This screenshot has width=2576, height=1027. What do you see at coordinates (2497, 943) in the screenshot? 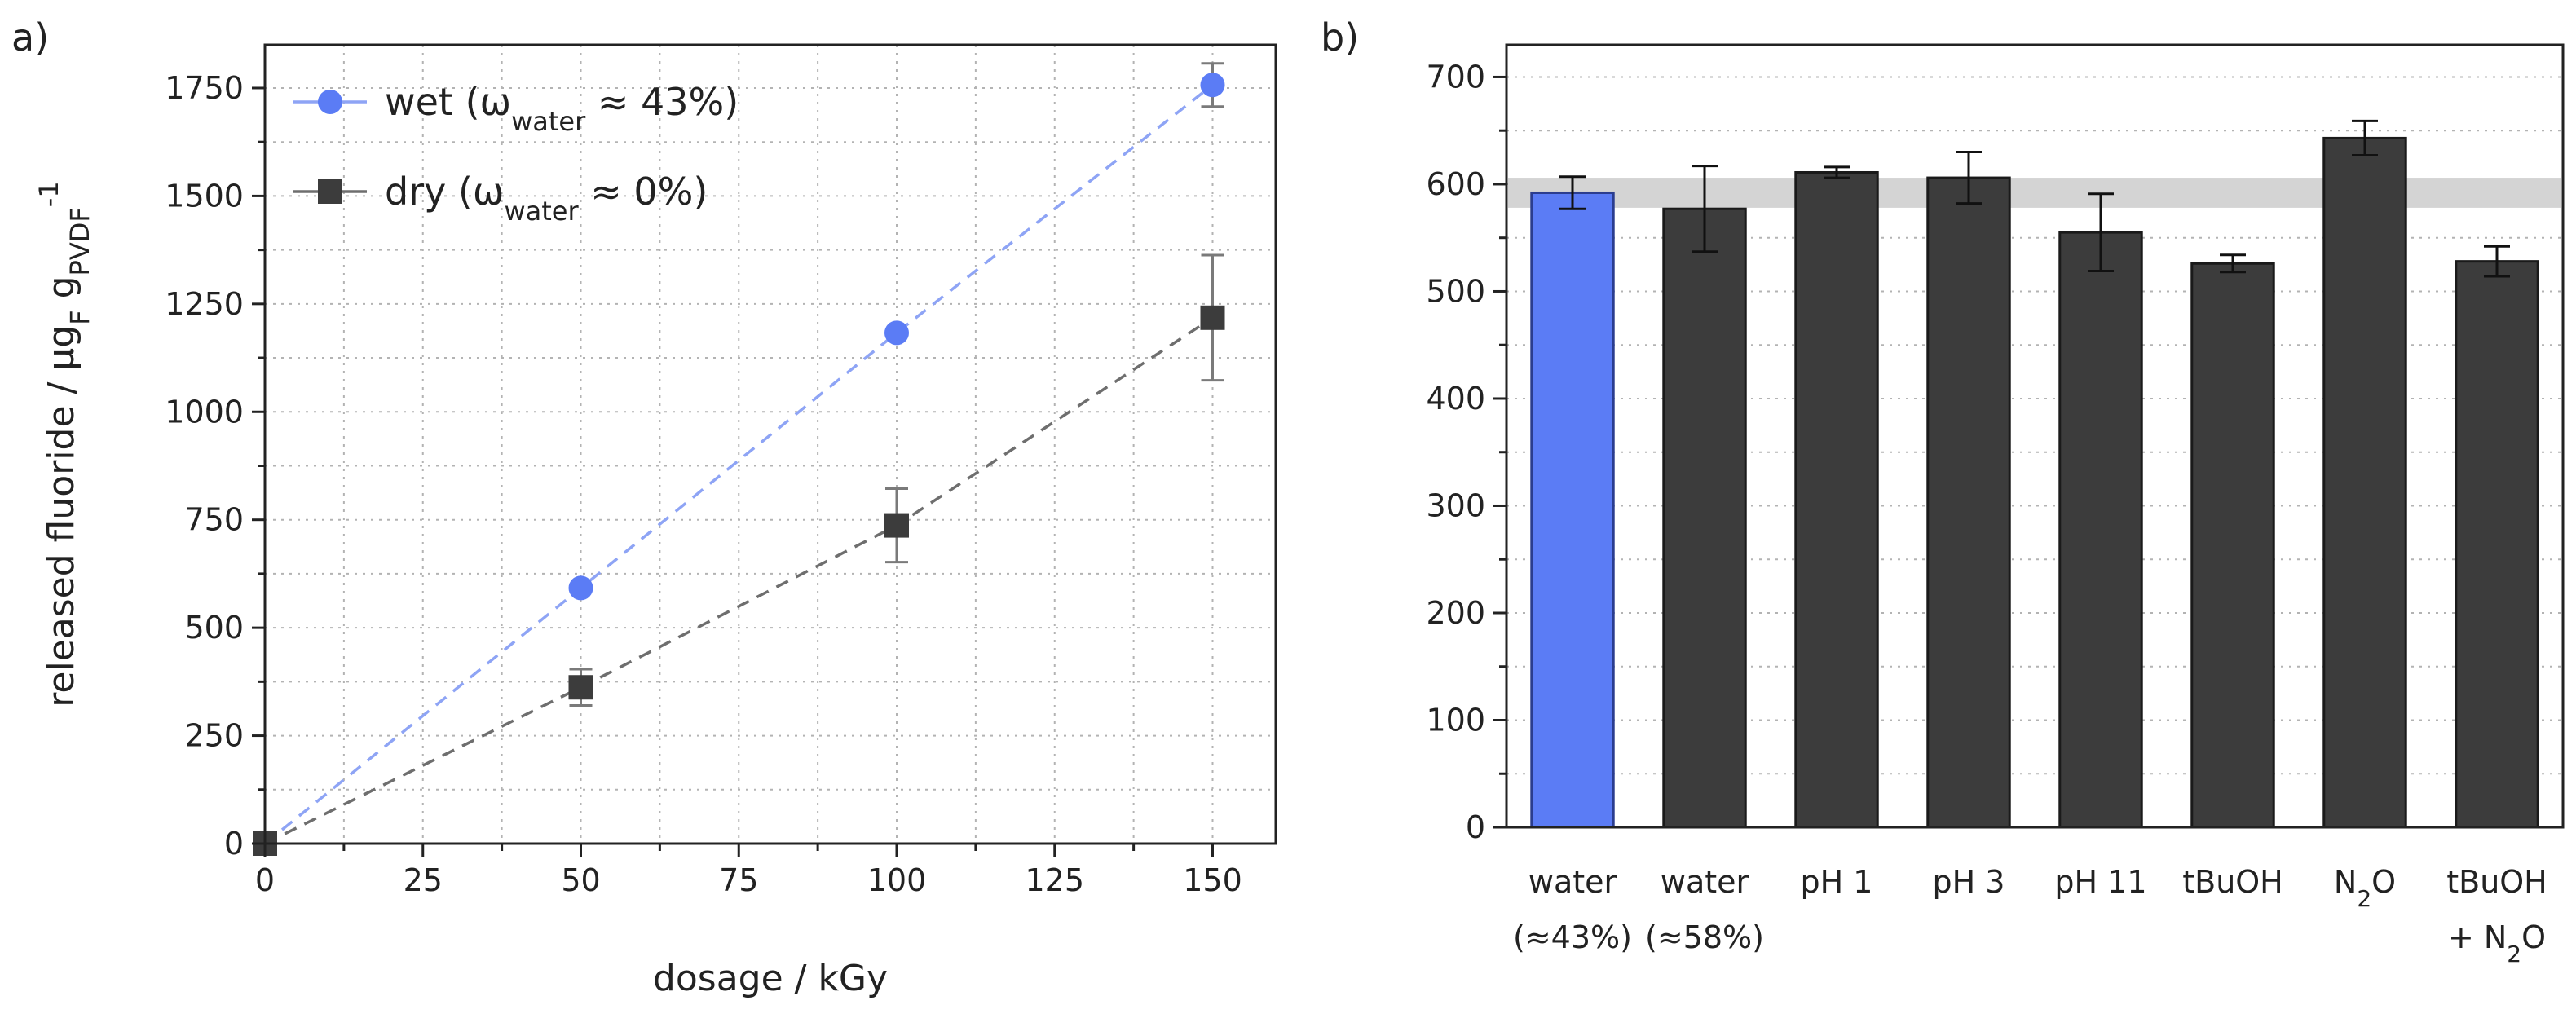
I see `panel-b-category-sublabel: + N2O` at bounding box center [2497, 943].